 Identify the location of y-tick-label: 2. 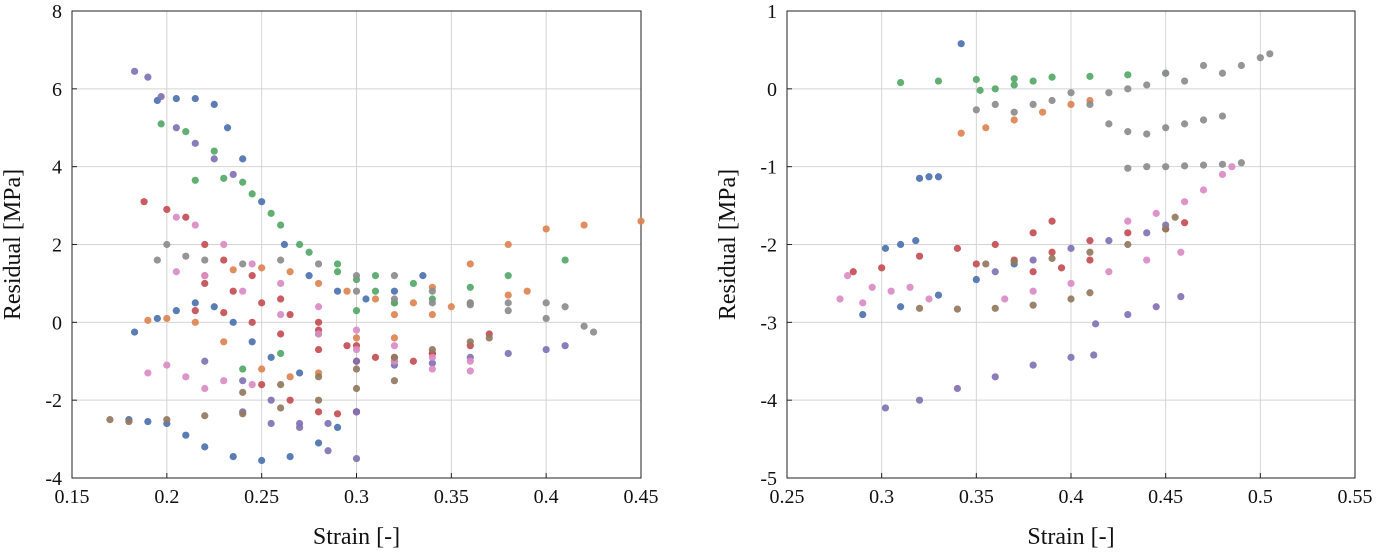
(57, 246).